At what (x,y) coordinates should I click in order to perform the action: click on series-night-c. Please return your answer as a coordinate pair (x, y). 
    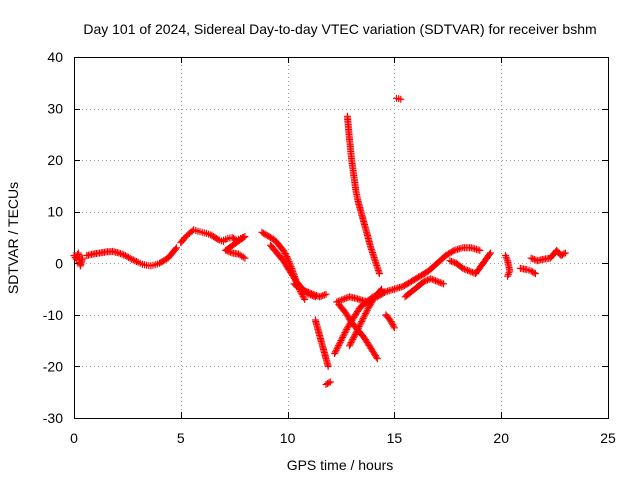
    Looking at the image, I should click on (548, 255).